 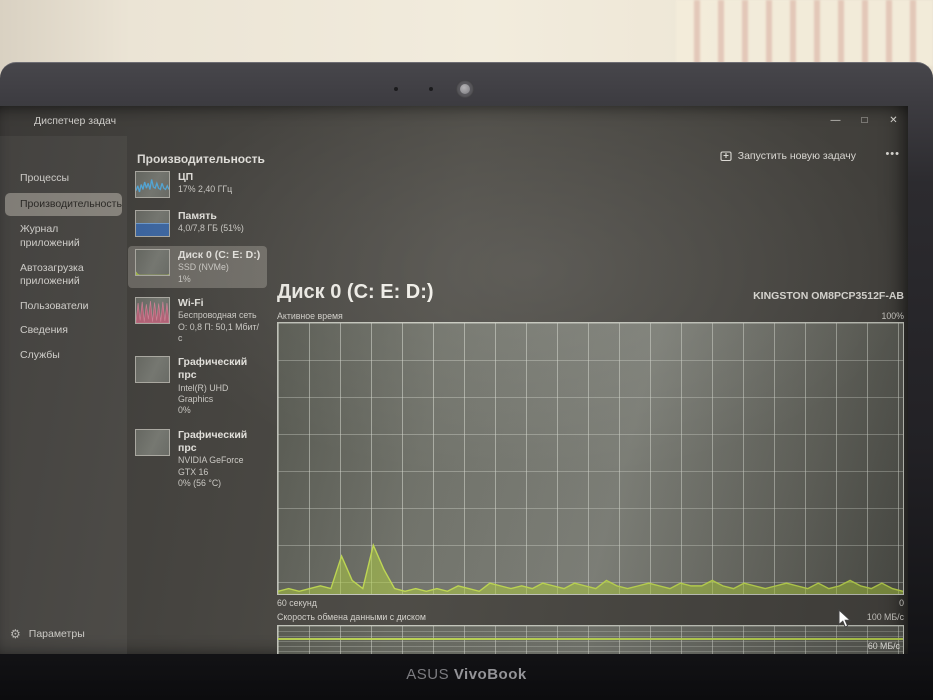 I want to click on chart2-label: Скорость обмена данными с диском, so click(x=351, y=617).